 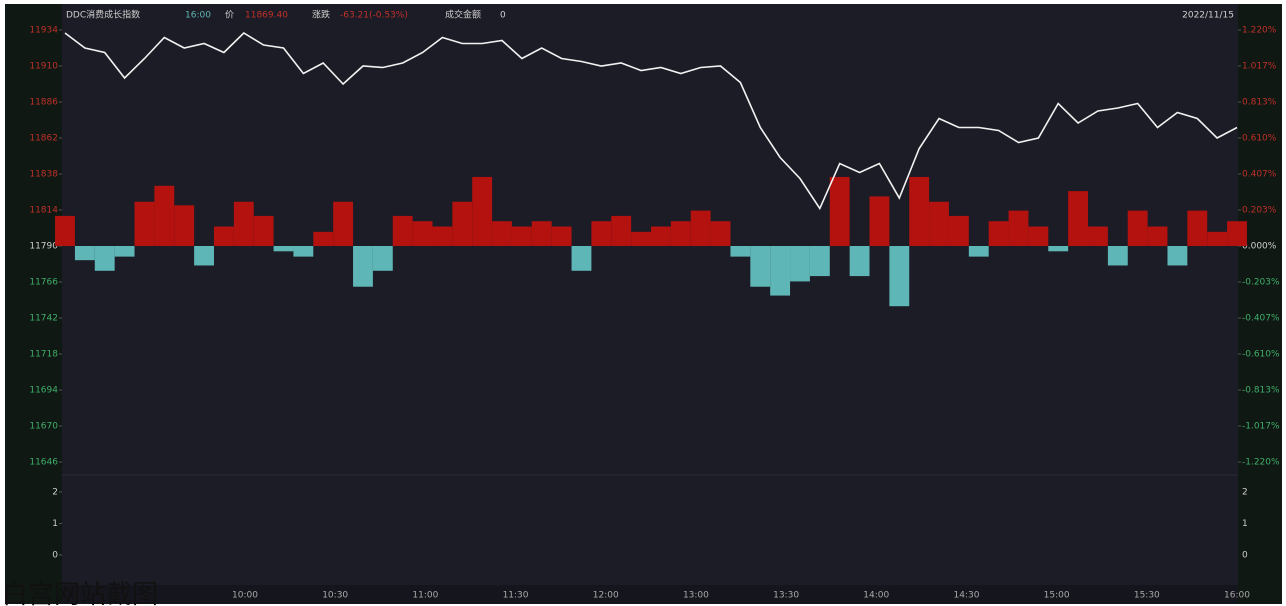 What do you see at coordinates (1260, 304) in the screenshot?
I see `right-axis-strip` at bounding box center [1260, 304].